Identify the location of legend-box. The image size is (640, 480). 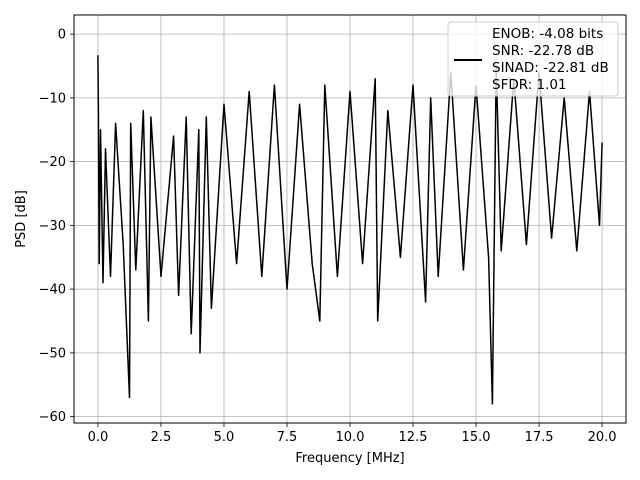
(533, 59).